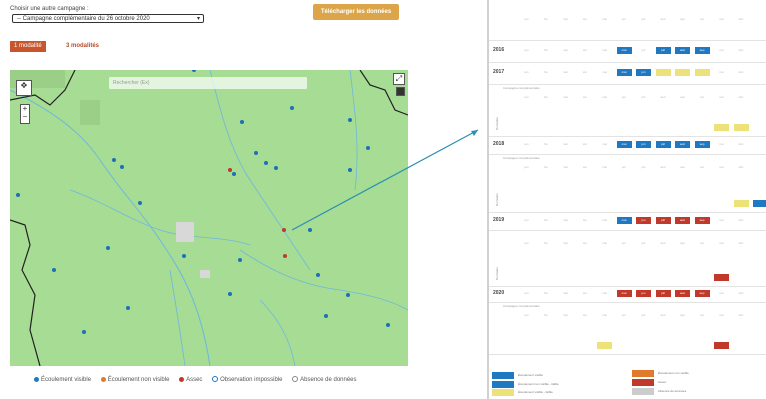  Describe the element at coordinates (83, 46) in the screenshot. I see `tab-three-modalities: 3 modalités` at that location.